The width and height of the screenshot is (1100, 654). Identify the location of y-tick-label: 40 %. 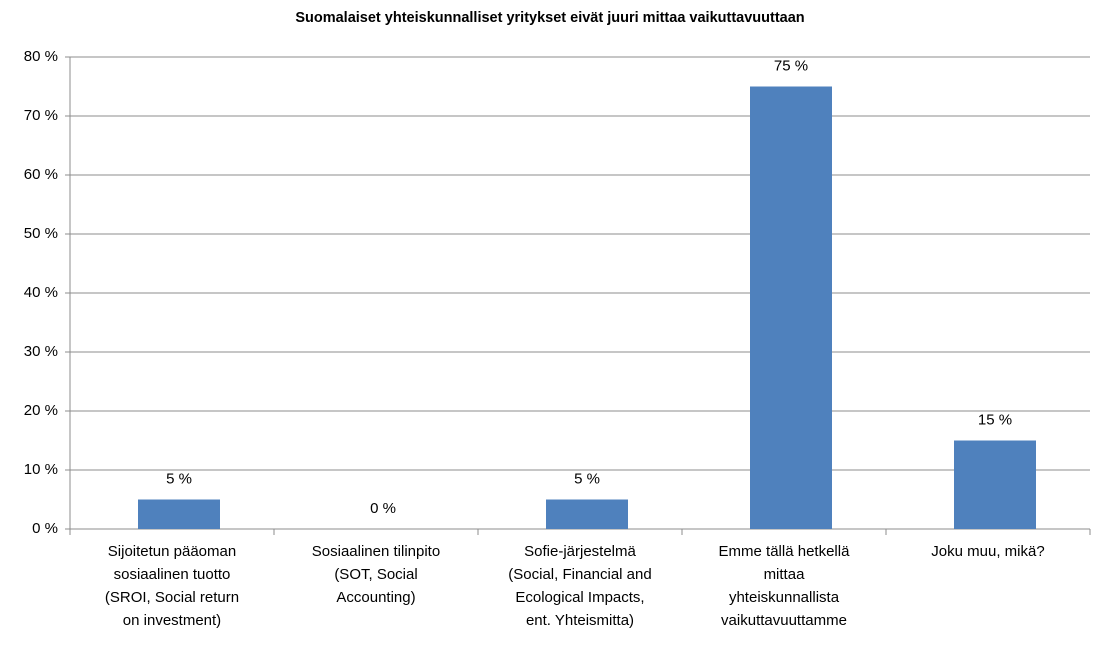
(41, 292).